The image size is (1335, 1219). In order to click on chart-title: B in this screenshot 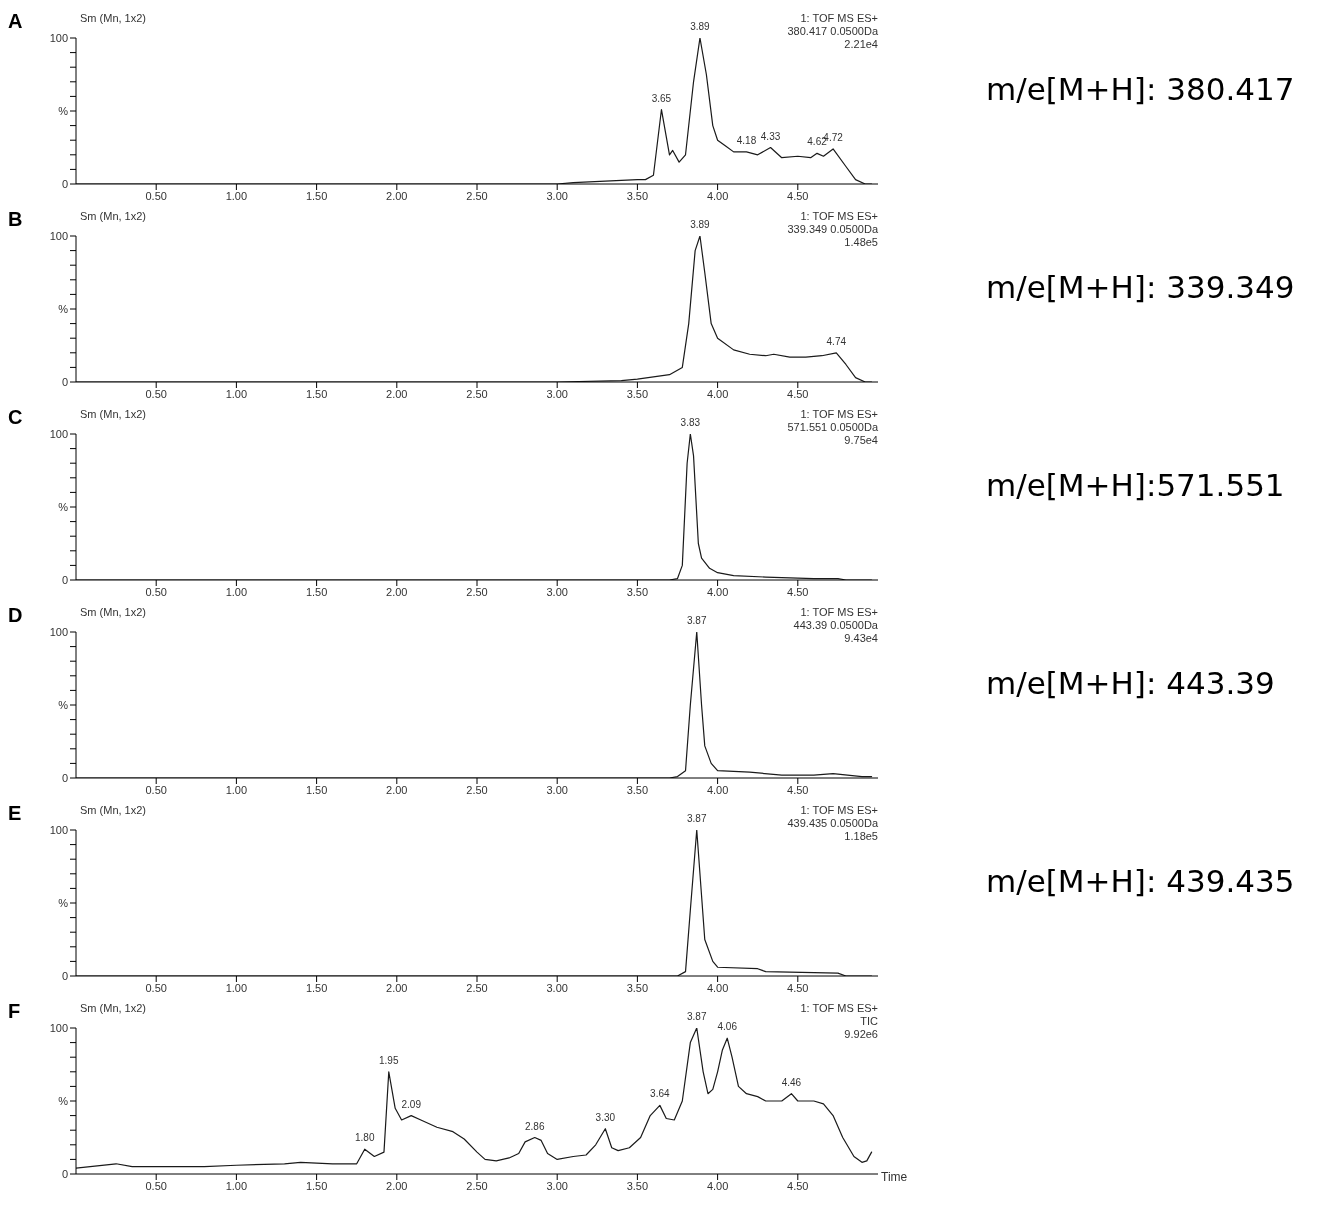, I will do `click(15, 219)`.